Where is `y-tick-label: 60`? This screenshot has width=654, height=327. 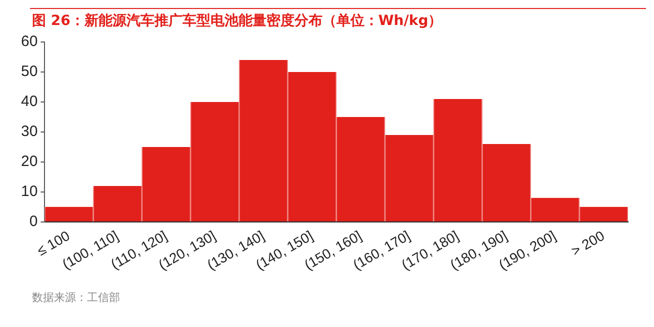 y-tick-label: 60 is located at coordinates (29, 41).